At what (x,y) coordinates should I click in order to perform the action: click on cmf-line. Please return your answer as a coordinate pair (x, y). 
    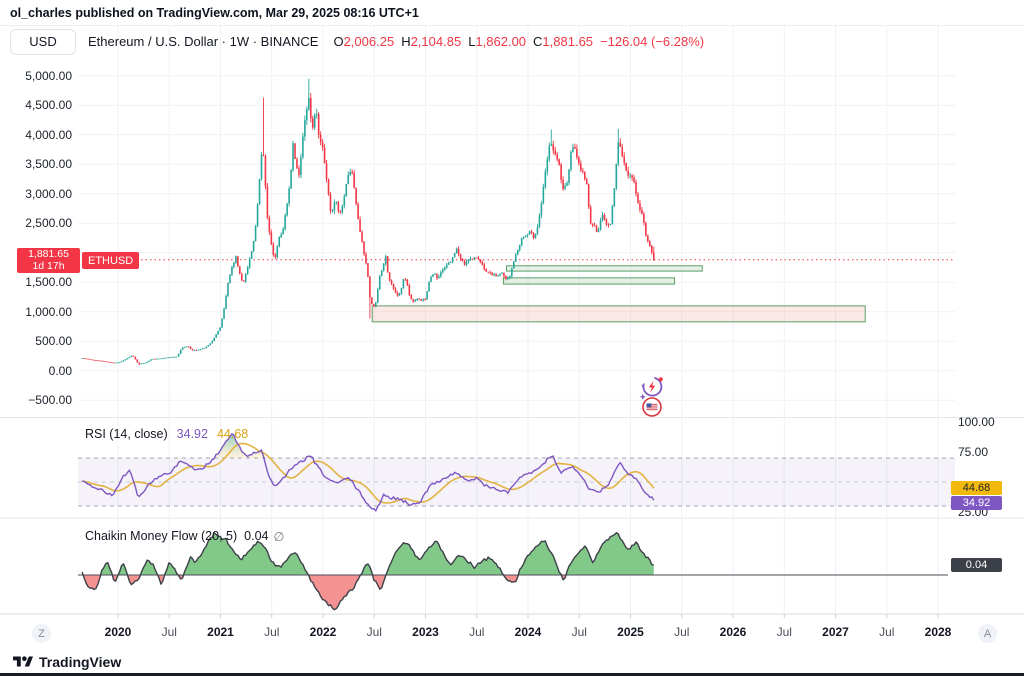
    Looking at the image, I should click on (367, 571).